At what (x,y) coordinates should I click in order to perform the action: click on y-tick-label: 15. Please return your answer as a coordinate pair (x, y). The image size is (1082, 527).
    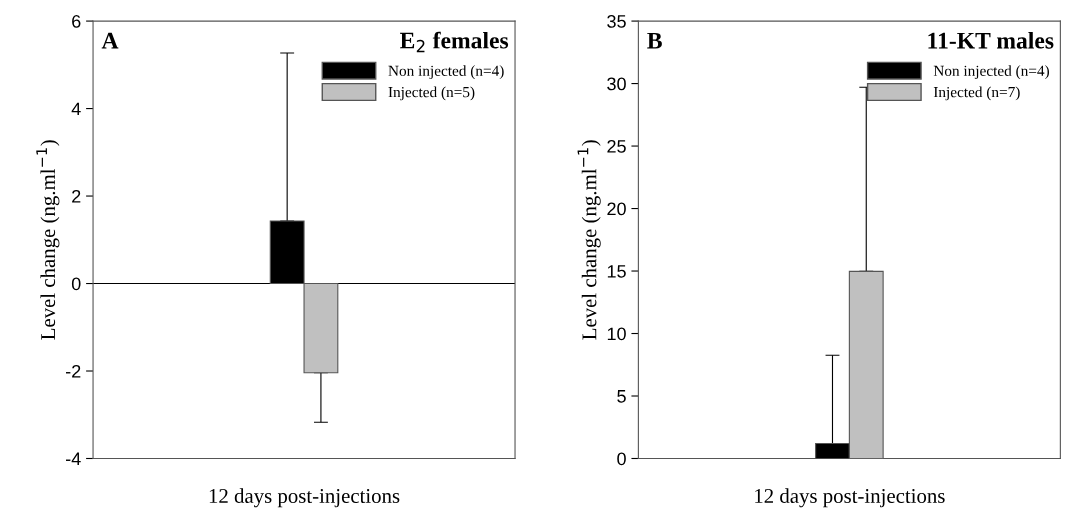
    Looking at the image, I should click on (616, 271).